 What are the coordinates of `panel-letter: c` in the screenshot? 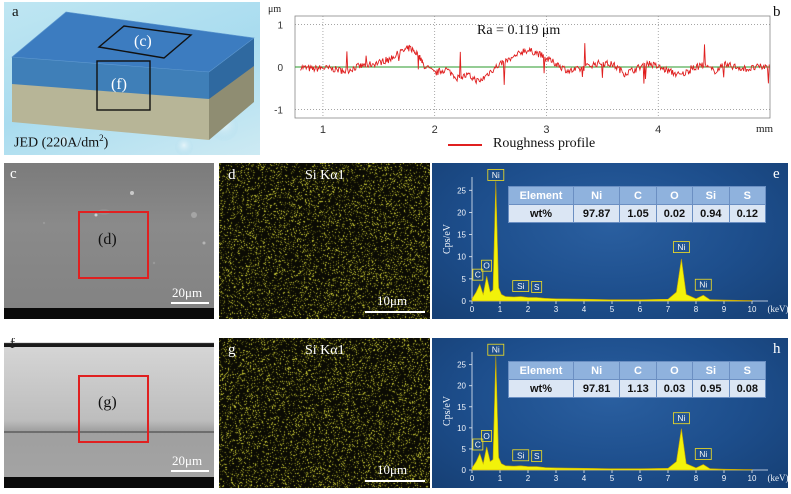 It's located at (13, 174).